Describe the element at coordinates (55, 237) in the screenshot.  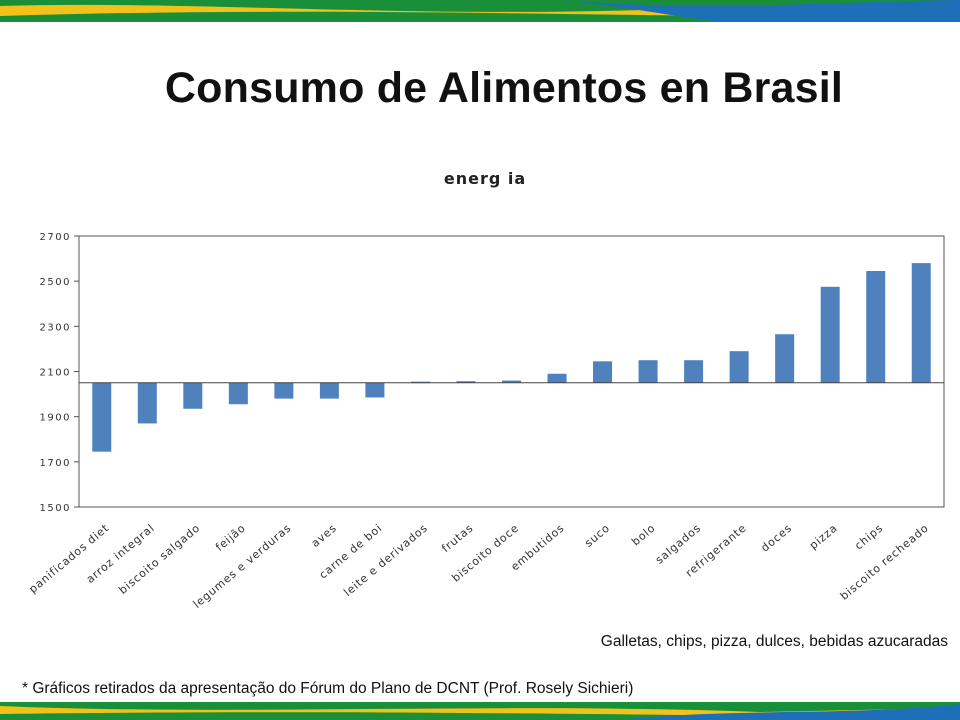
I see `y-tick-label: 2700` at that location.